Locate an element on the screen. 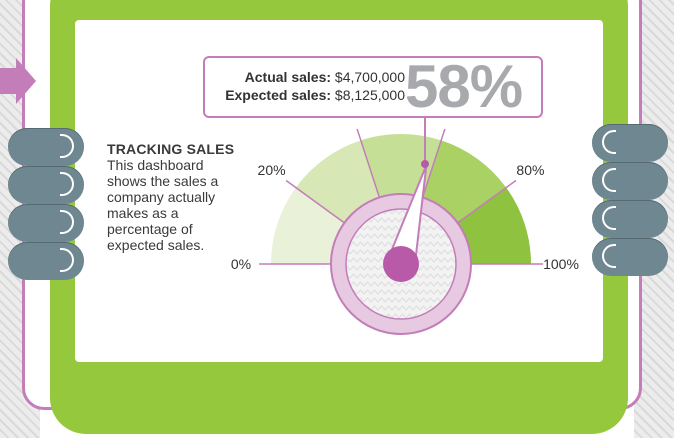  gauge-tick-label: 20% is located at coordinates (272, 170).